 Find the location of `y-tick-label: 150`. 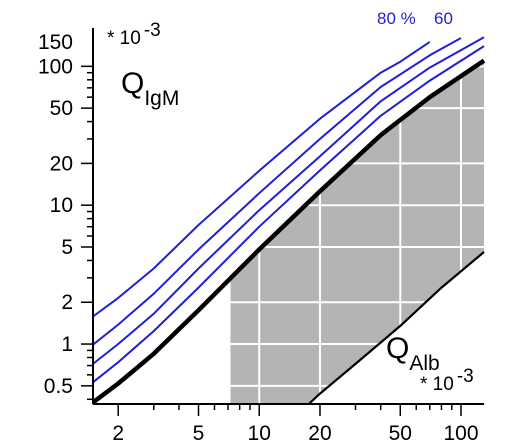

y-tick-label: 150 is located at coordinates (55, 42).